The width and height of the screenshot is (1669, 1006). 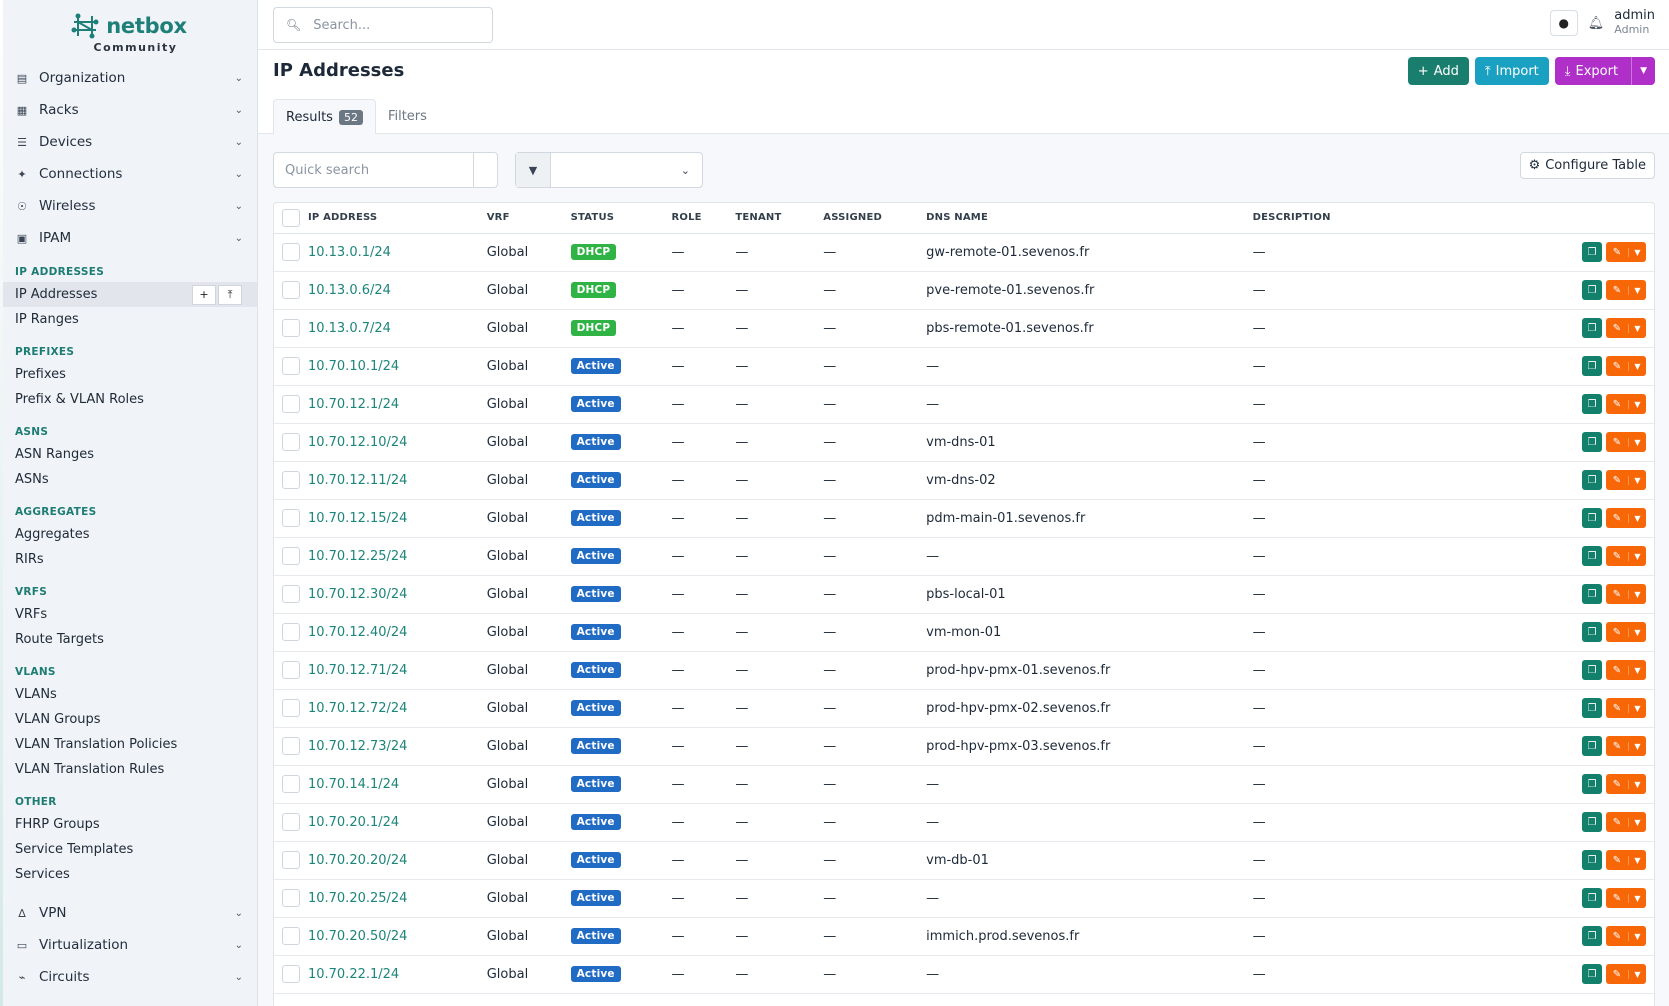 I want to click on user-menu: admin Admin, so click(x=1634, y=23).